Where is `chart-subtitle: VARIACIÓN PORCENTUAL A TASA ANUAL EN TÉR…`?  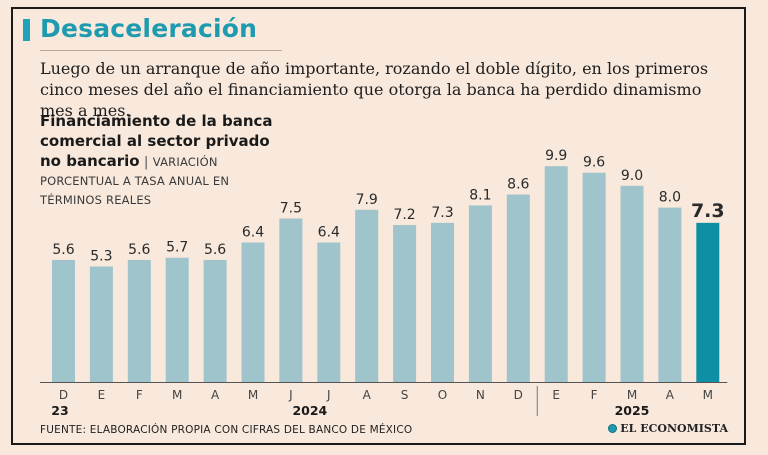
chart-subtitle: VARIACIÓN PORCENTUAL A TASA ANUAL EN TÉR… is located at coordinates (135, 181).